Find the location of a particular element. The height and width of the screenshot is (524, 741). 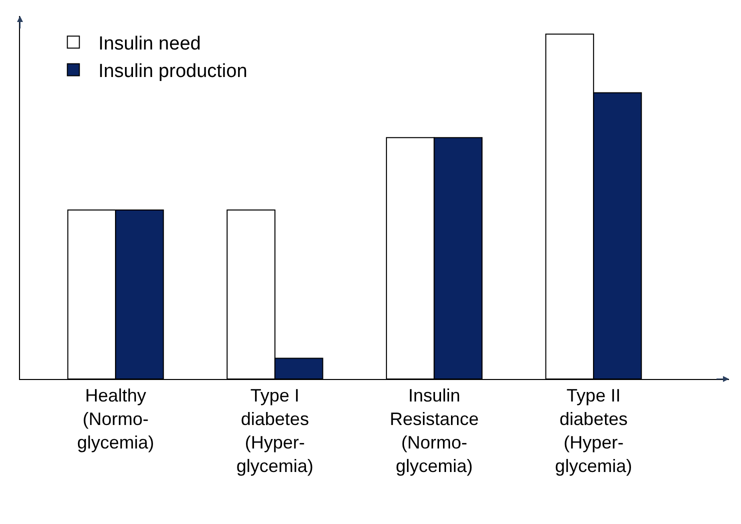

x-tick-label: Type I diabetes (Hyper- glycemia) is located at coordinates (275, 431).